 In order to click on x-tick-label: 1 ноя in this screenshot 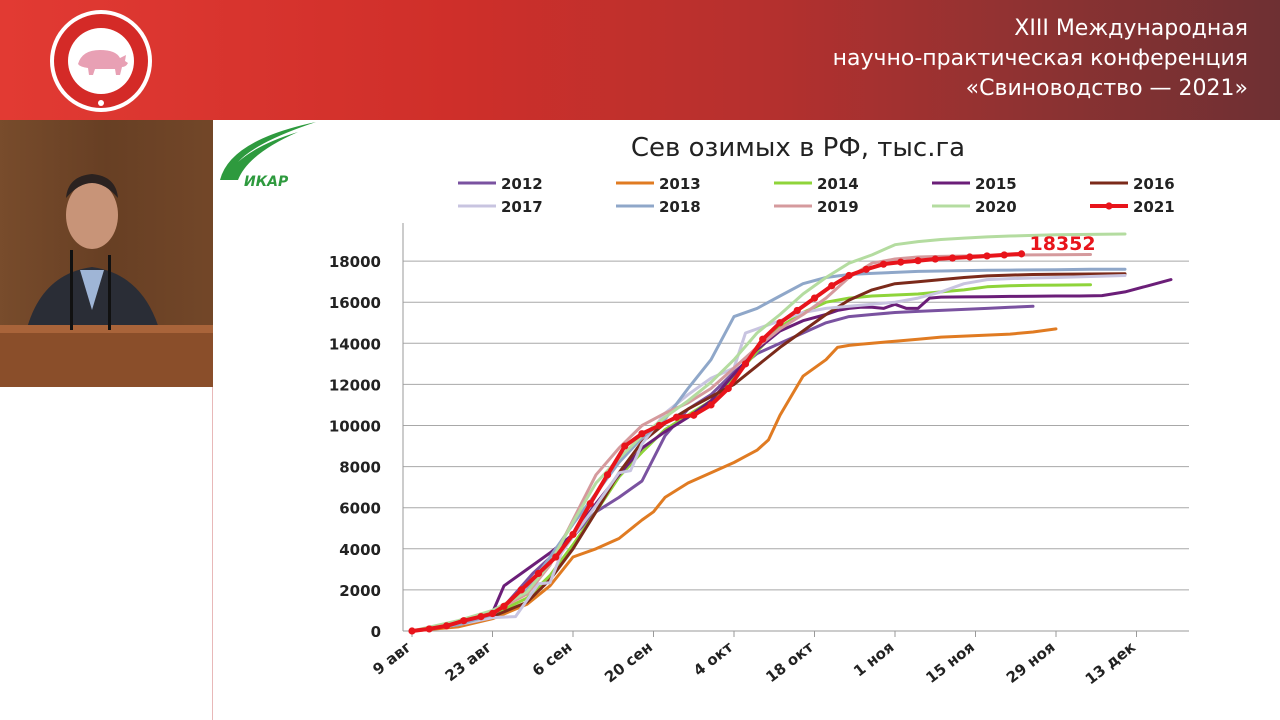, I will do `click(873, 659)`.